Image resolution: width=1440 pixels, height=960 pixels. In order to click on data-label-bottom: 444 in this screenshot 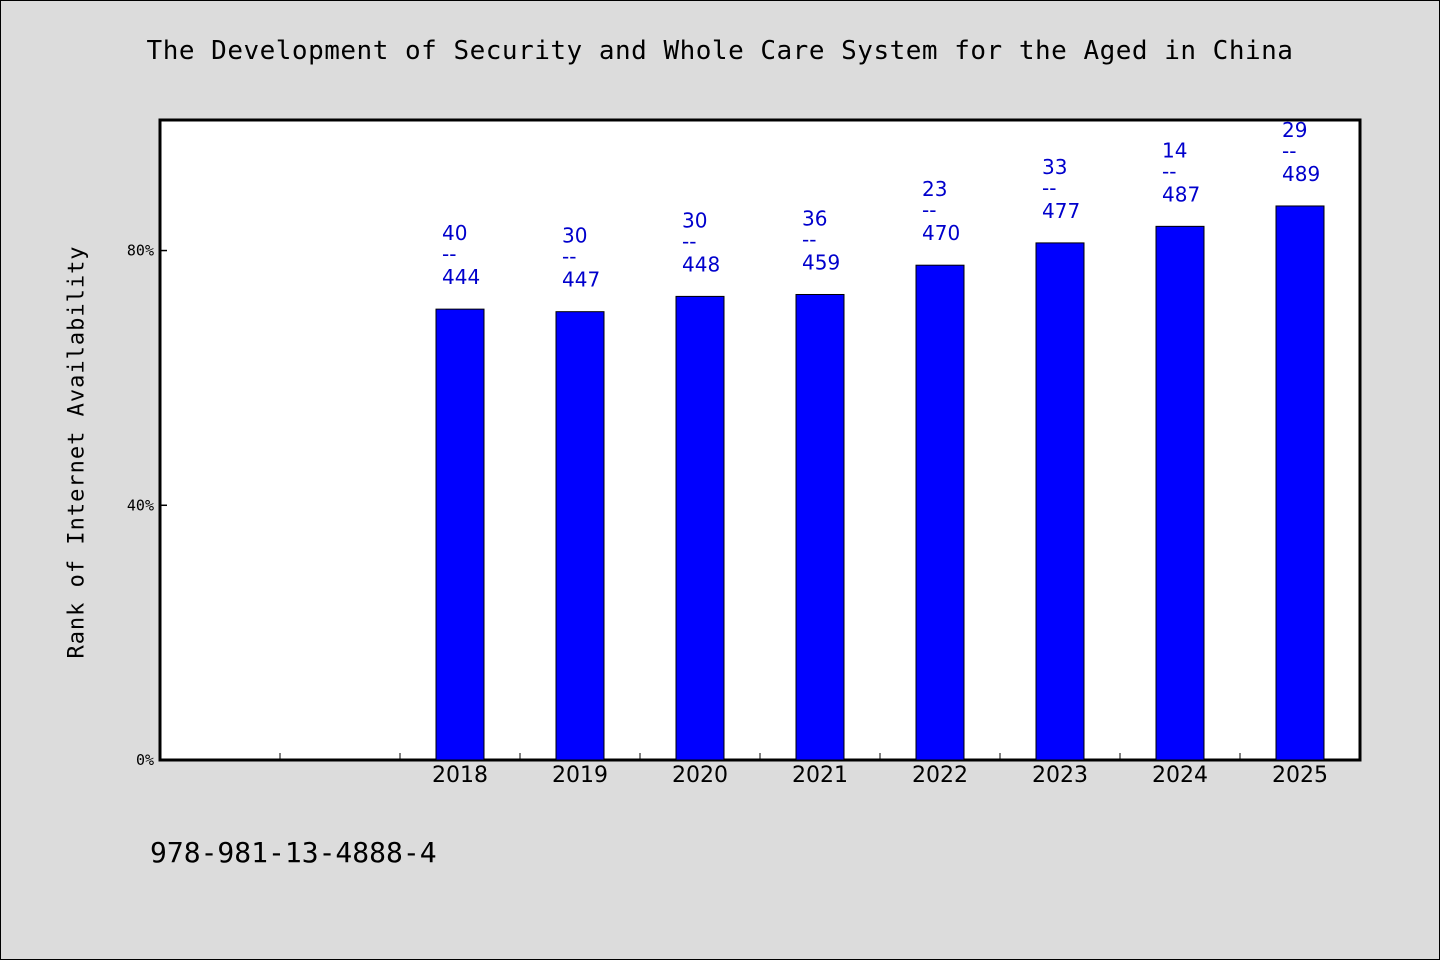, I will do `click(461, 277)`.